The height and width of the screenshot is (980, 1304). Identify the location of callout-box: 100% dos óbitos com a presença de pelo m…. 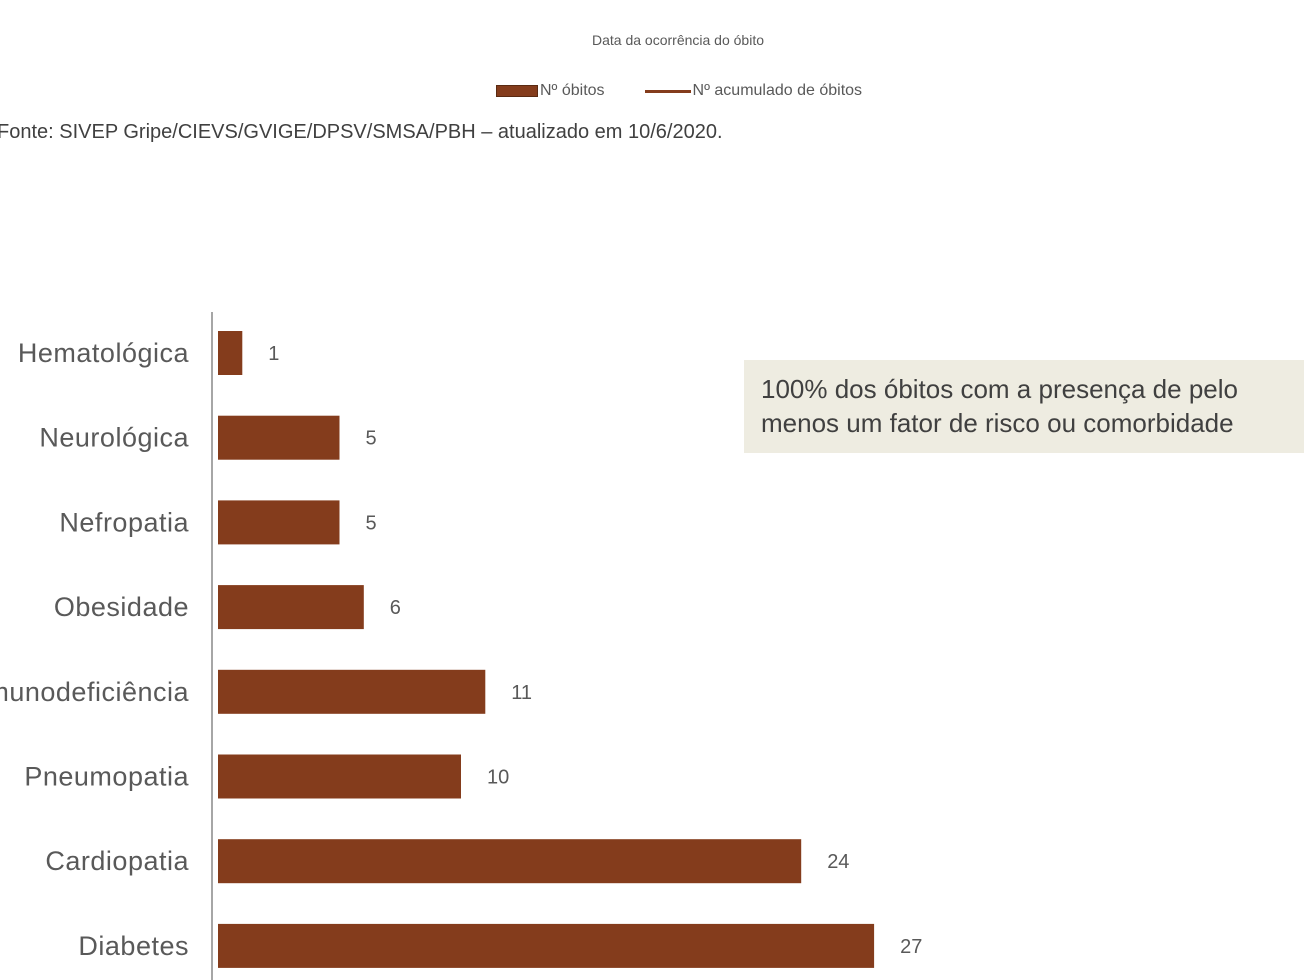
(1024, 406).